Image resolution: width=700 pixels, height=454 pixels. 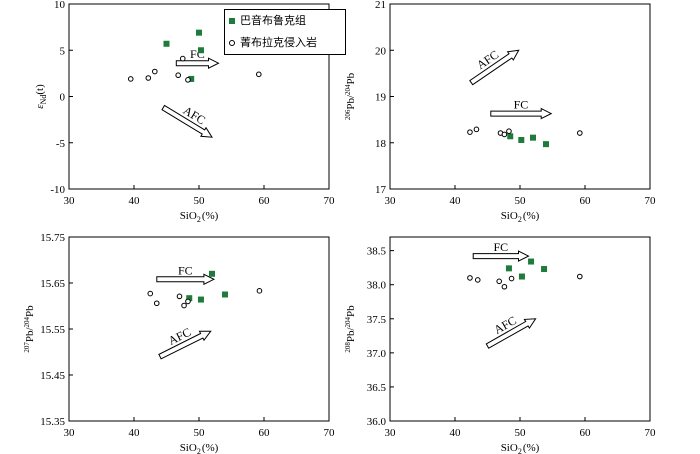 I want to click on legend-item-jingbulake-intrusive: 菁布拉克侵入岩, so click(x=273, y=43).